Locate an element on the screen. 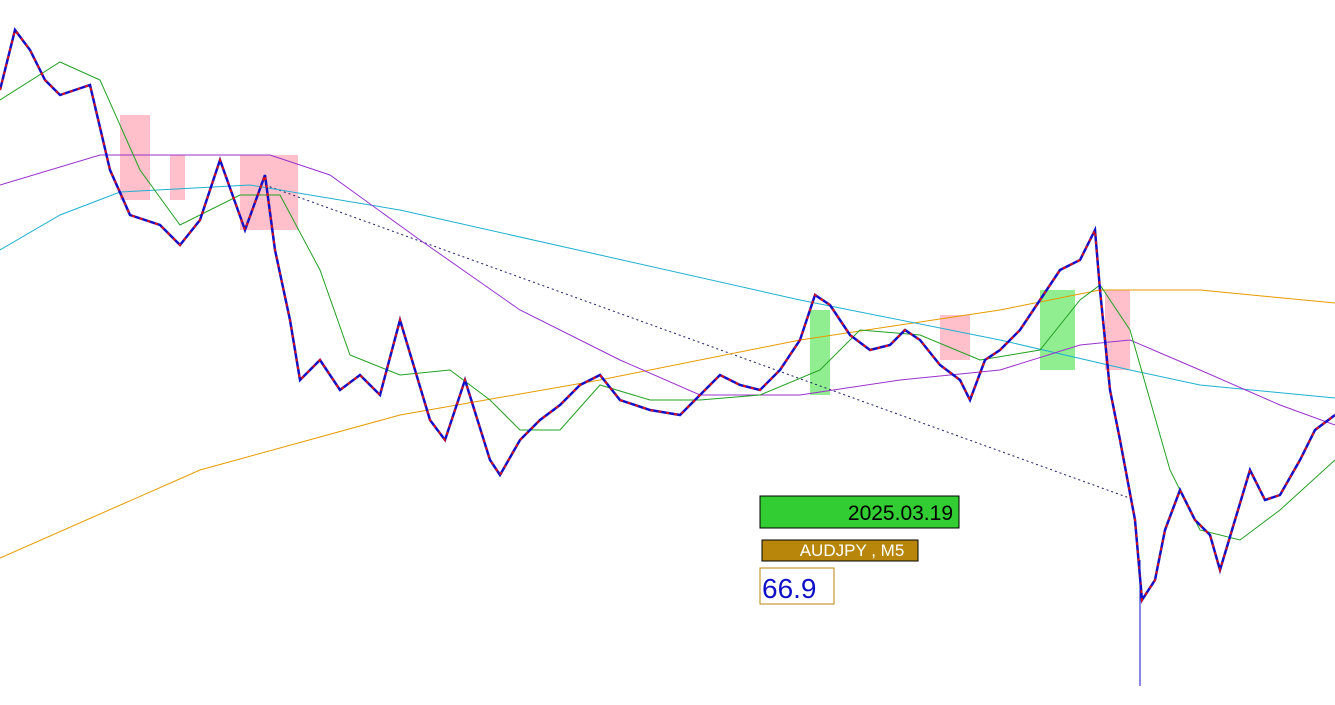 This screenshot has width=1335, height=705. date-box is located at coordinates (859, 512).